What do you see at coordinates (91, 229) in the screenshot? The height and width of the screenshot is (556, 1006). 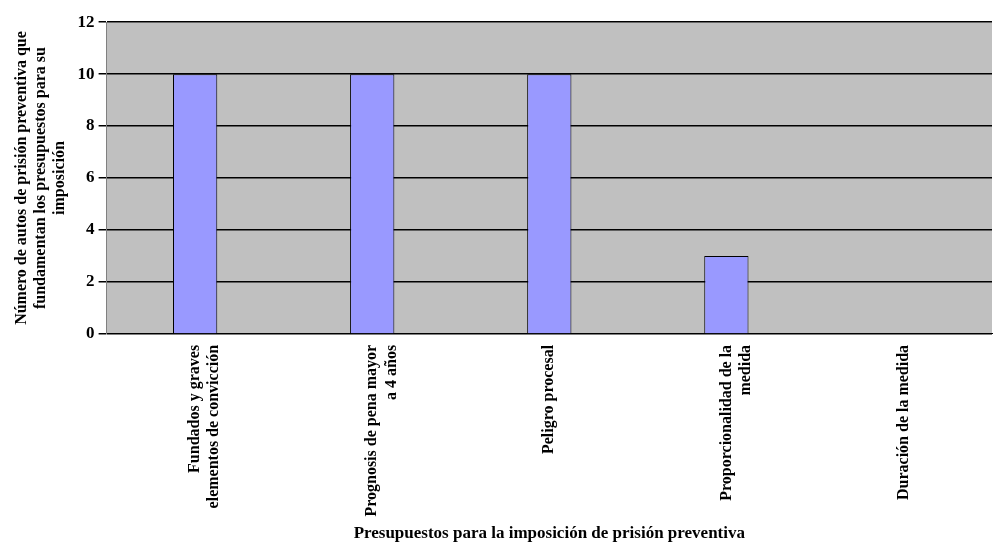 I see `y-tick-label: 4` at bounding box center [91, 229].